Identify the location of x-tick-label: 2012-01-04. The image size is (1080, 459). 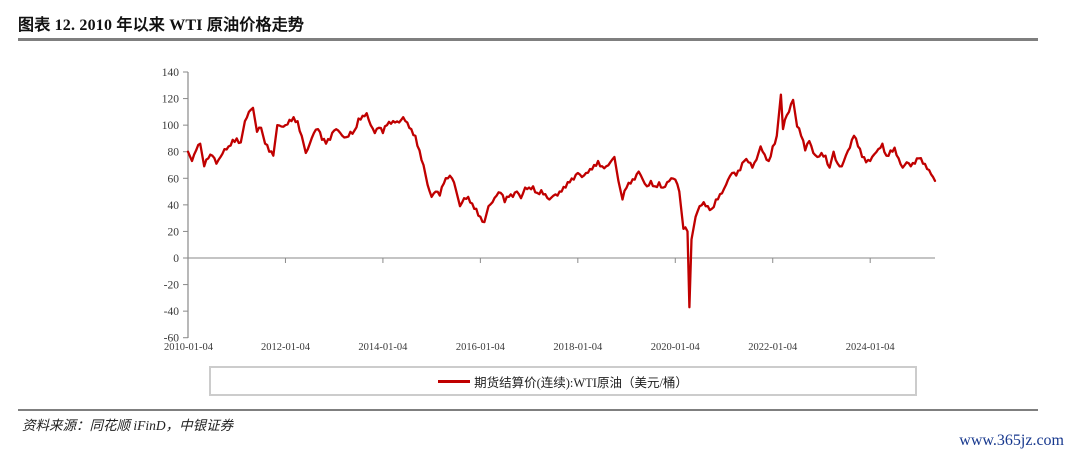
(286, 347).